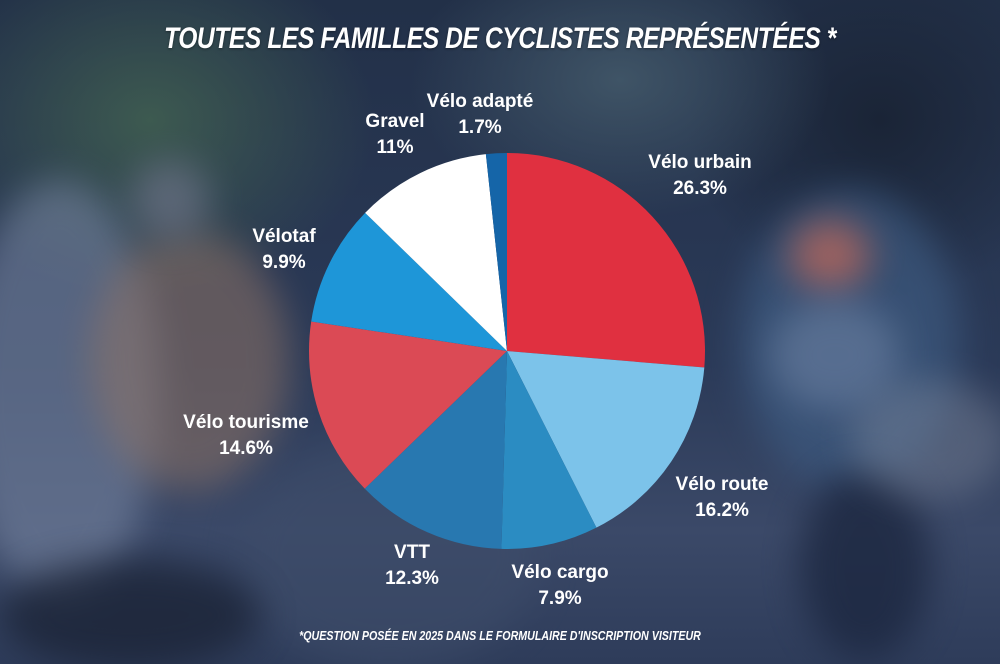 This screenshot has height=664, width=1000. Describe the element at coordinates (925, 440) in the screenshot. I see `blurred-road` at that location.